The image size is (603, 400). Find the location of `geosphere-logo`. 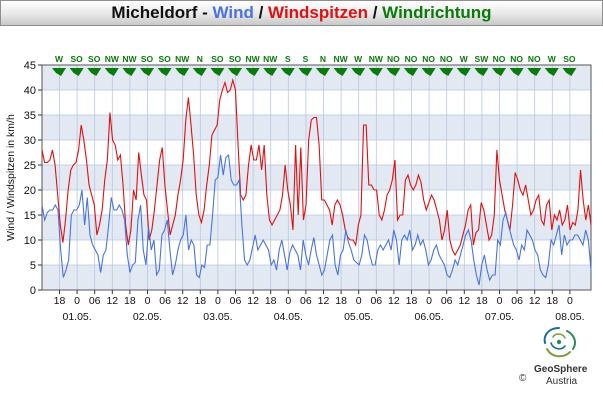

geosphere-logo is located at coordinates (559, 343).